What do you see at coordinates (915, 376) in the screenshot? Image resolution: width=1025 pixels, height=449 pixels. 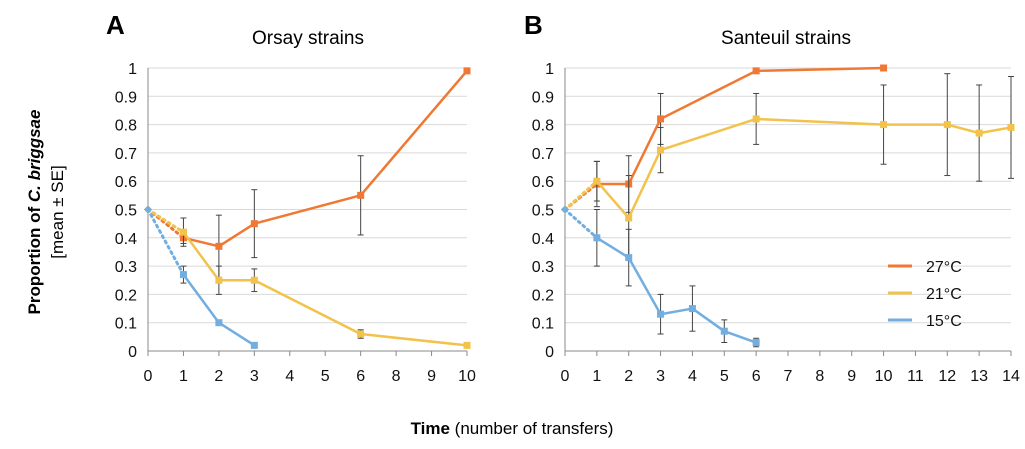 I see `x-tick-label: 11` at bounding box center [915, 376].